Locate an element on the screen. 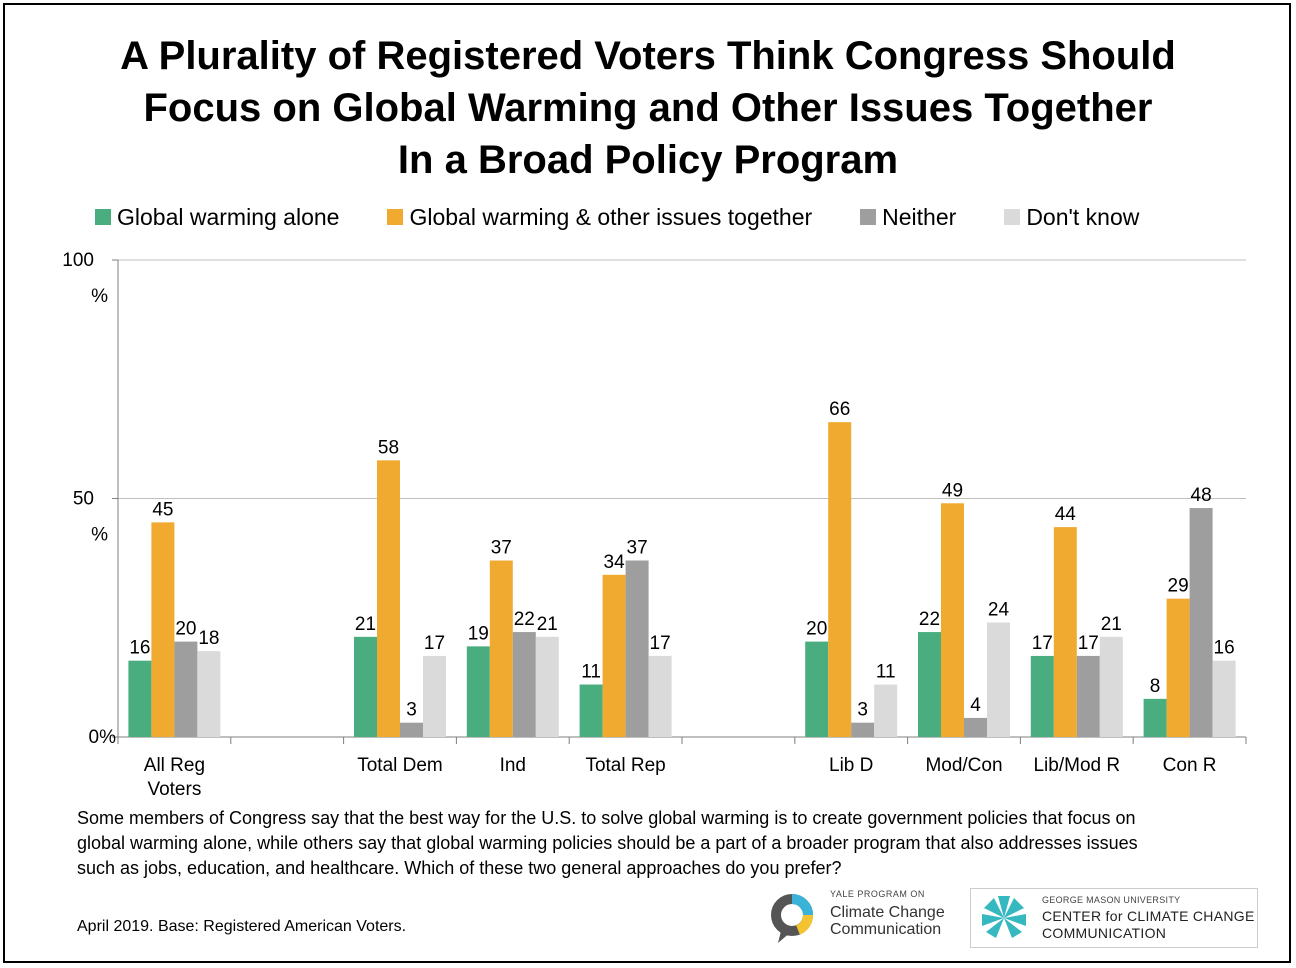  gmu-name-line-2: COMMUNICATION is located at coordinates (1104, 933).